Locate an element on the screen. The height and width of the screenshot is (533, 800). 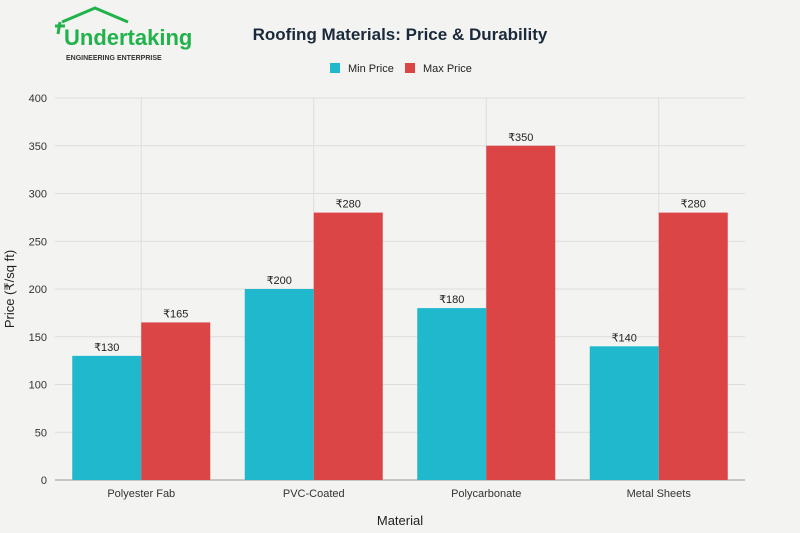
logo-name: Undertaking is located at coordinates (128, 37).